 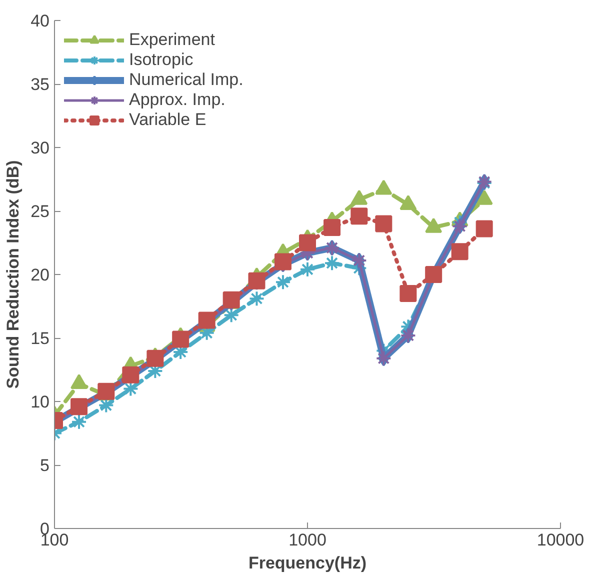 What do you see at coordinates (177, 100) in the screenshot?
I see `legend-label: Approx. Imp.` at bounding box center [177, 100].